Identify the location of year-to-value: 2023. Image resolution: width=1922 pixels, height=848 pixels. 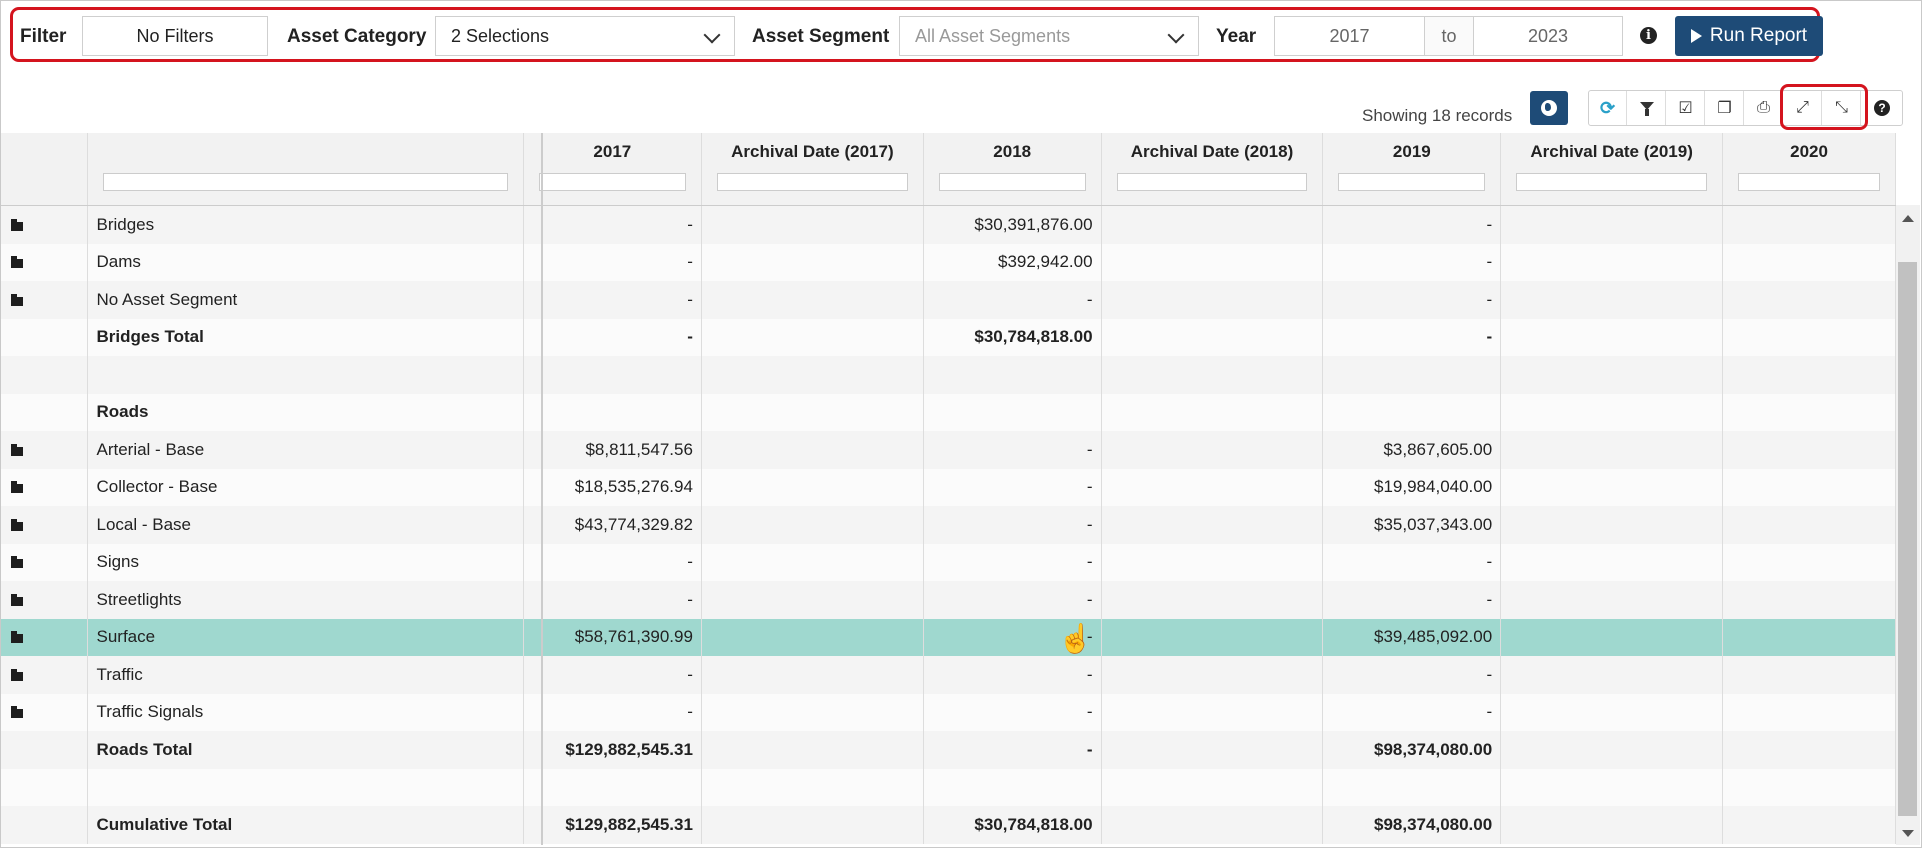
(1548, 35).